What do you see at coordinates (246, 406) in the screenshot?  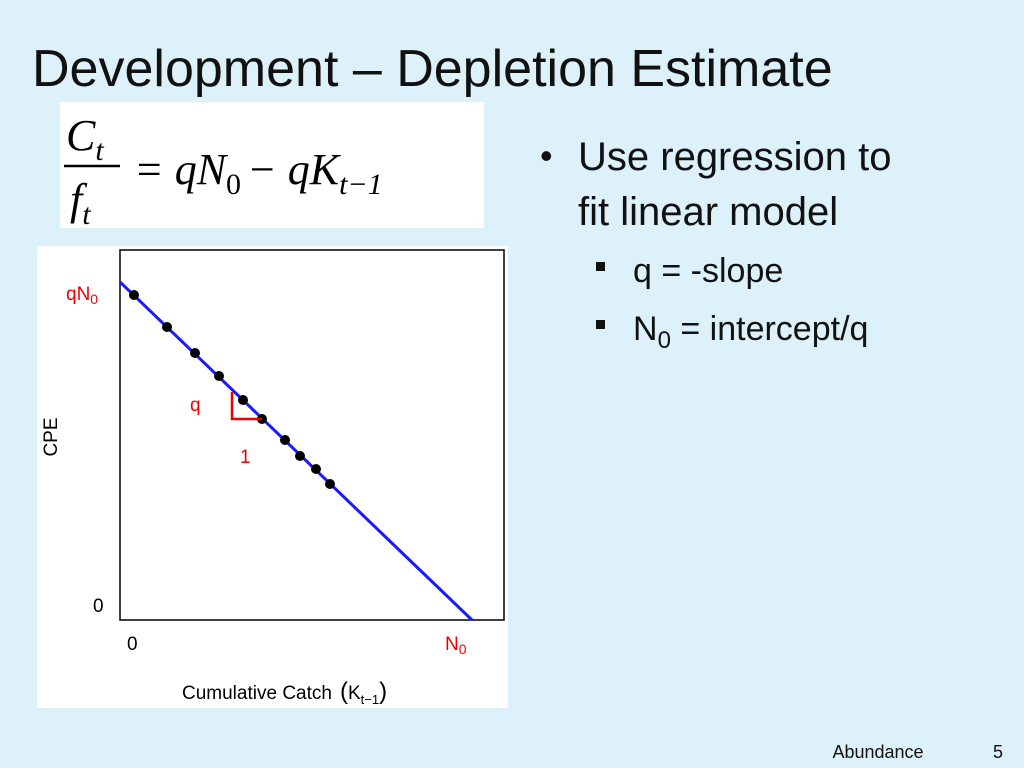 I see `slope-triangle` at bounding box center [246, 406].